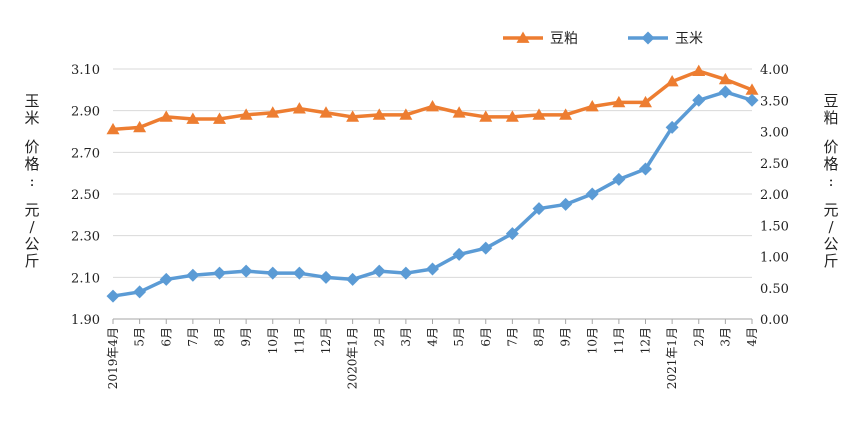  What do you see at coordinates (774, 101) in the screenshot?
I see `right-axis-tick-label: 3.50` at bounding box center [774, 101].